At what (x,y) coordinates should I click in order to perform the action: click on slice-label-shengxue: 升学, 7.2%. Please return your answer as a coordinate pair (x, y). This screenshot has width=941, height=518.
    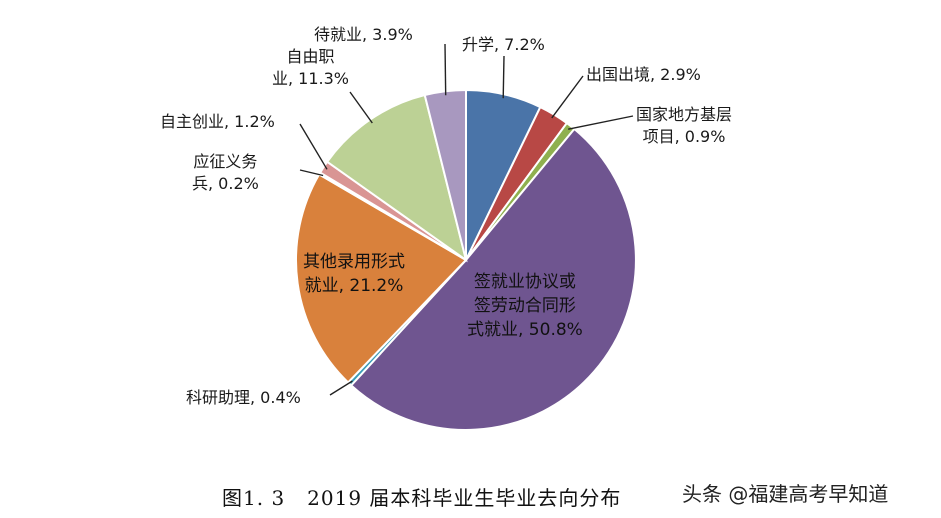
    Looking at the image, I should click on (503, 45).